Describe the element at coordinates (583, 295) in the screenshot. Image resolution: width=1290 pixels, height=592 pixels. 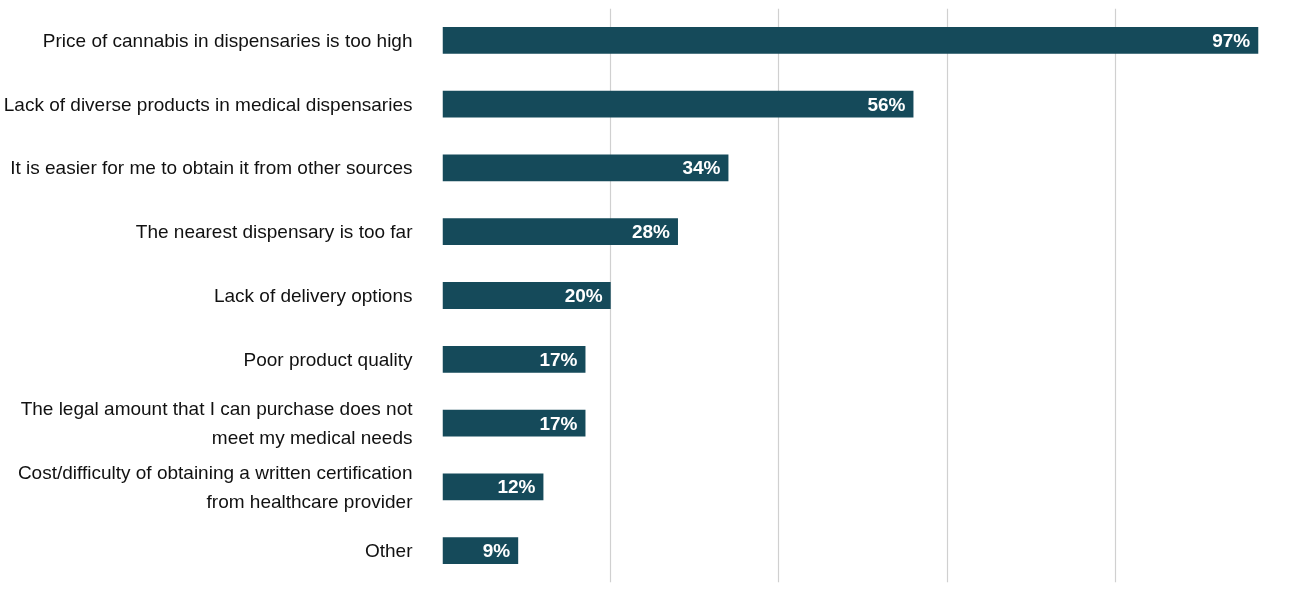
I see `data-label: 20%` at that location.